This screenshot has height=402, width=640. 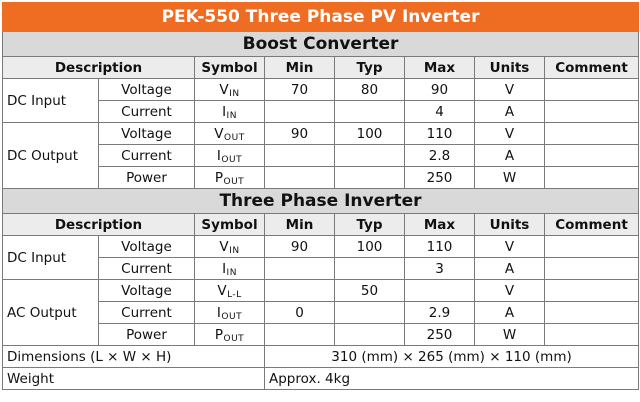 I want to click on table-title: PEK-550 Three Phase PV Inverter, so click(x=320, y=17).